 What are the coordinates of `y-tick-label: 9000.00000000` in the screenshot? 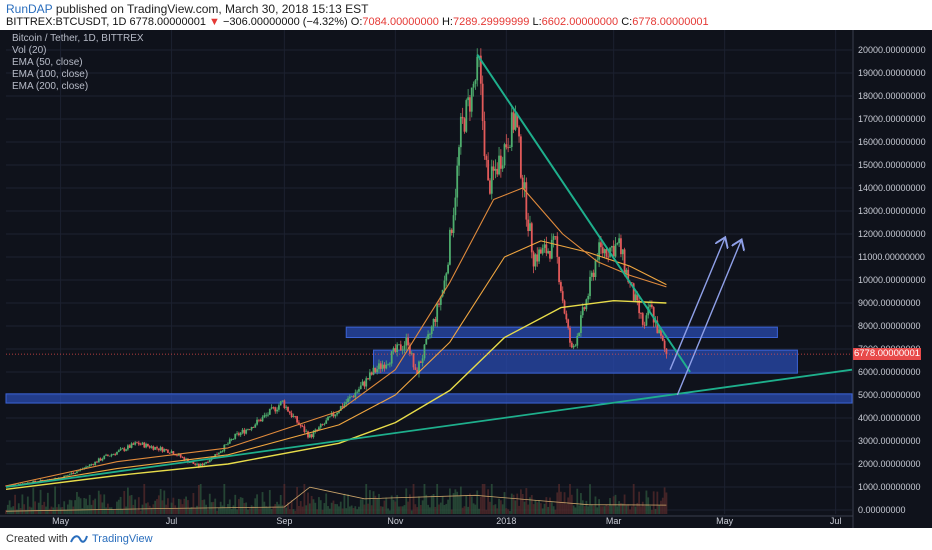 It's located at (889, 303).